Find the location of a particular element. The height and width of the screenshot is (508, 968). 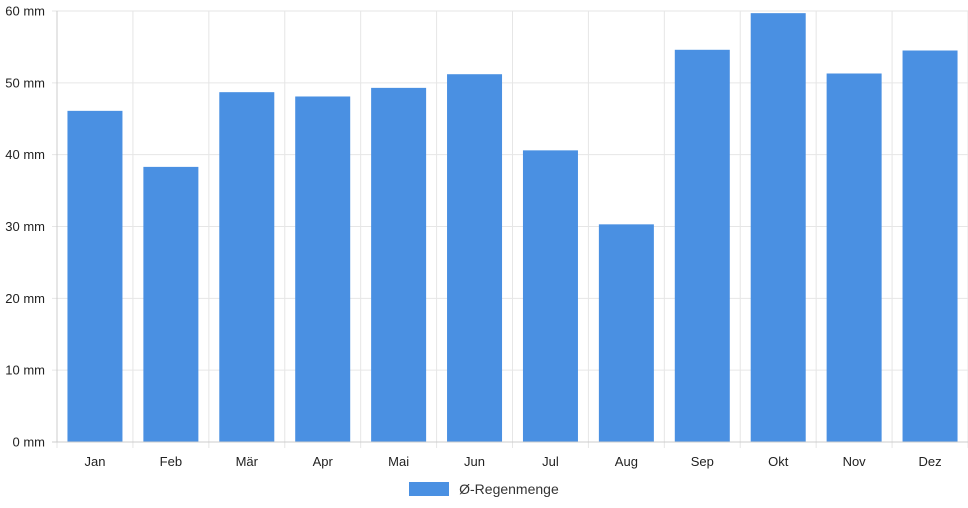

bar-sep is located at coordinates (702, 245).